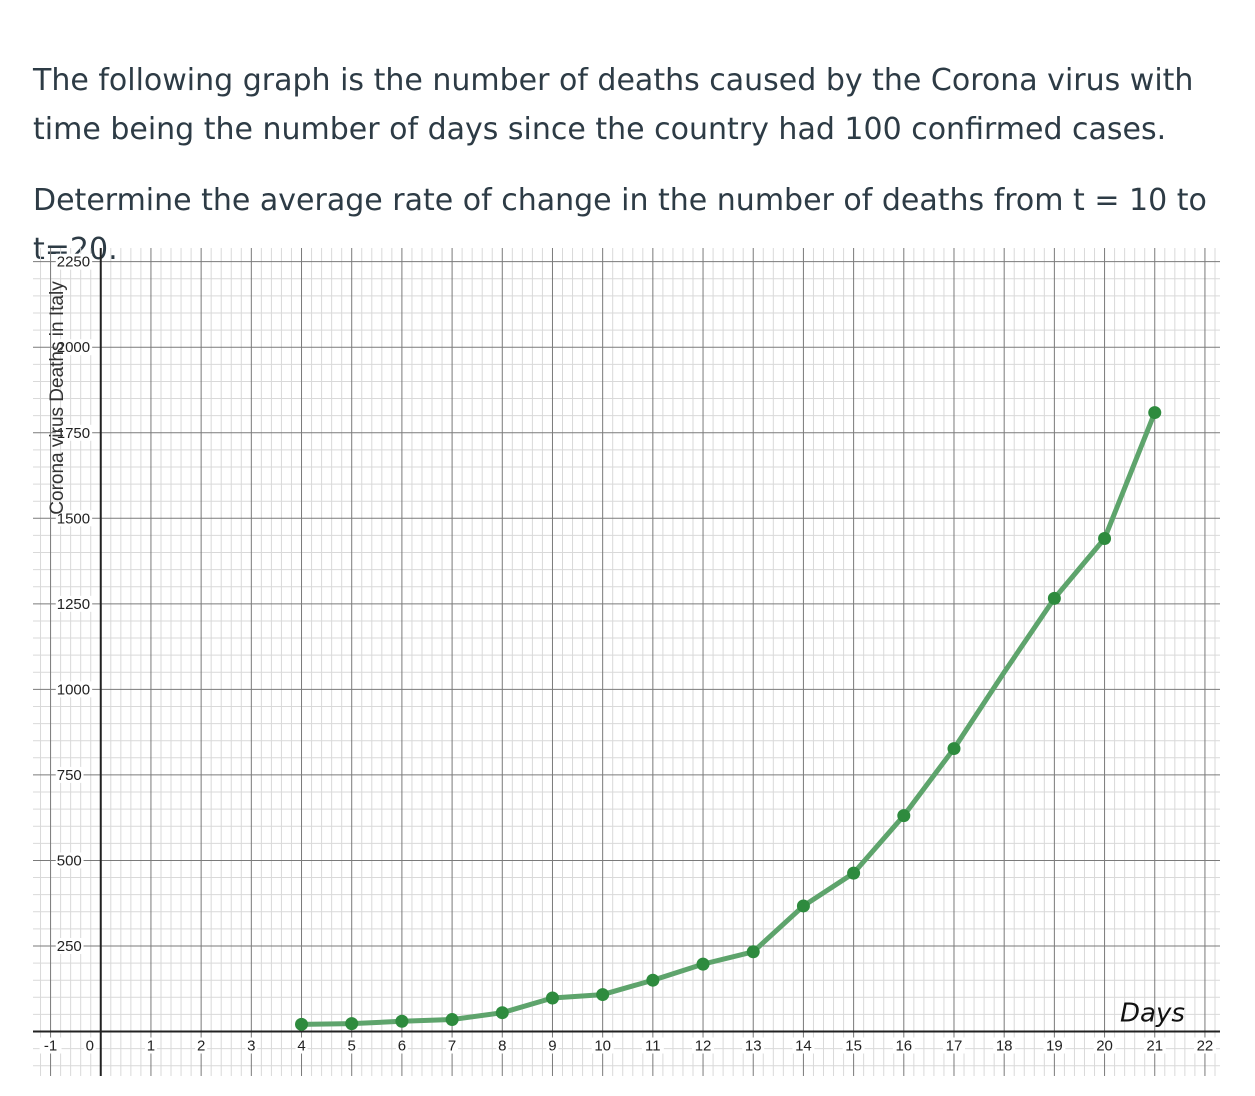 Image resolution: width=1255 pixels, height=1096 pixels. I want to click on x-tick-label: 3, so click(251, 1046).